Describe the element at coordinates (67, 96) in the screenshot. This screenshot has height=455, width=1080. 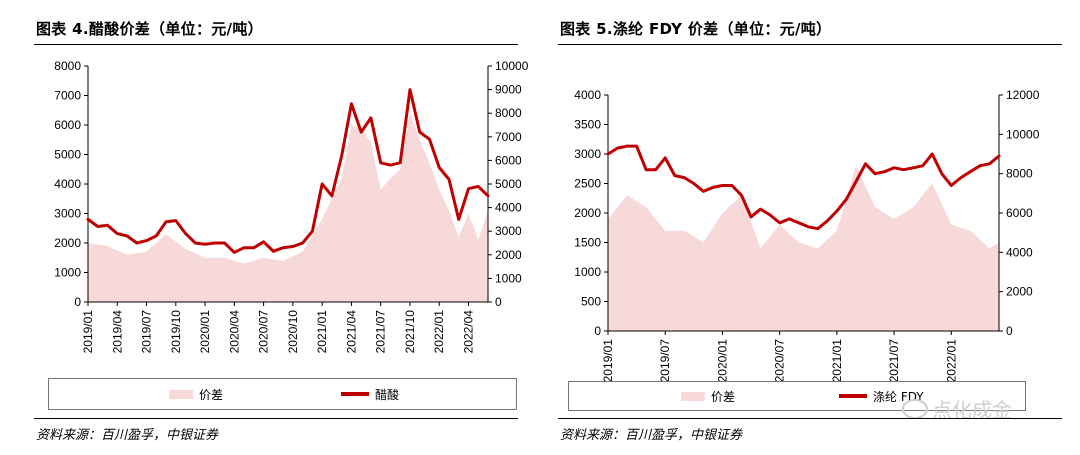
I see `y-tick-label-left: 7000` at that location.